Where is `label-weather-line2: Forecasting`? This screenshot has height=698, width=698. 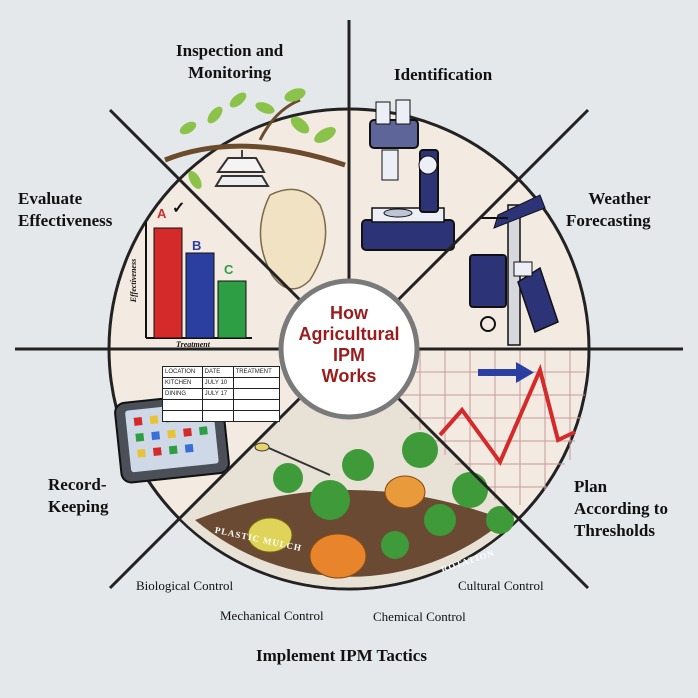 label-weather-line2: Forecasting is located at coordinates (608, 220).